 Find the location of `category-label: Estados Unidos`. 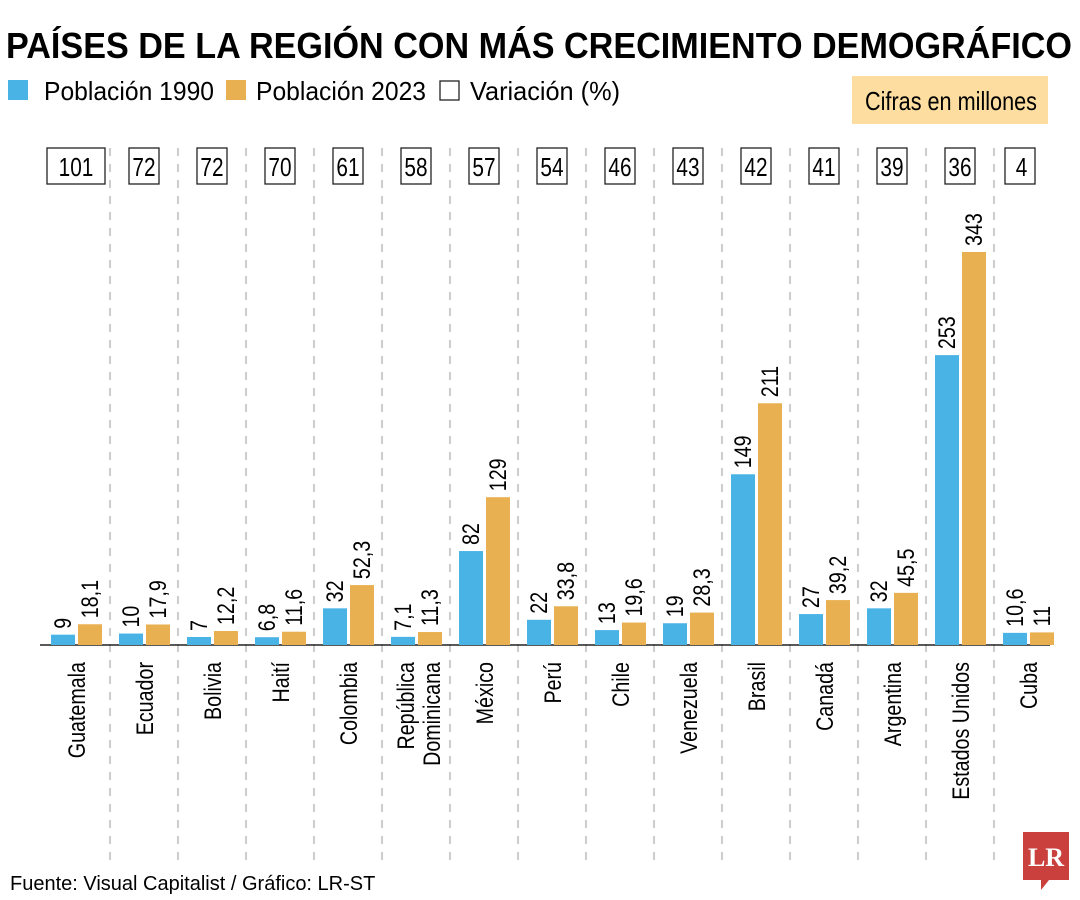

category-label: Estados Unidos is located at coordinates (960, 731).